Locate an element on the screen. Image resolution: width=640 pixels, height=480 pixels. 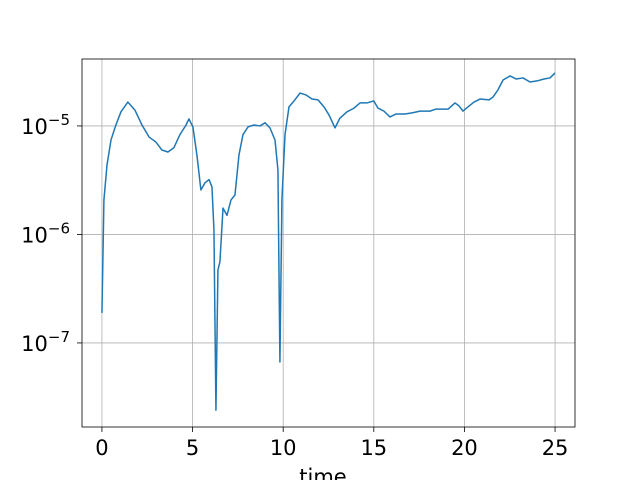
y-tick-label: 10⁻⁷ is located at coordinates (45, 342).